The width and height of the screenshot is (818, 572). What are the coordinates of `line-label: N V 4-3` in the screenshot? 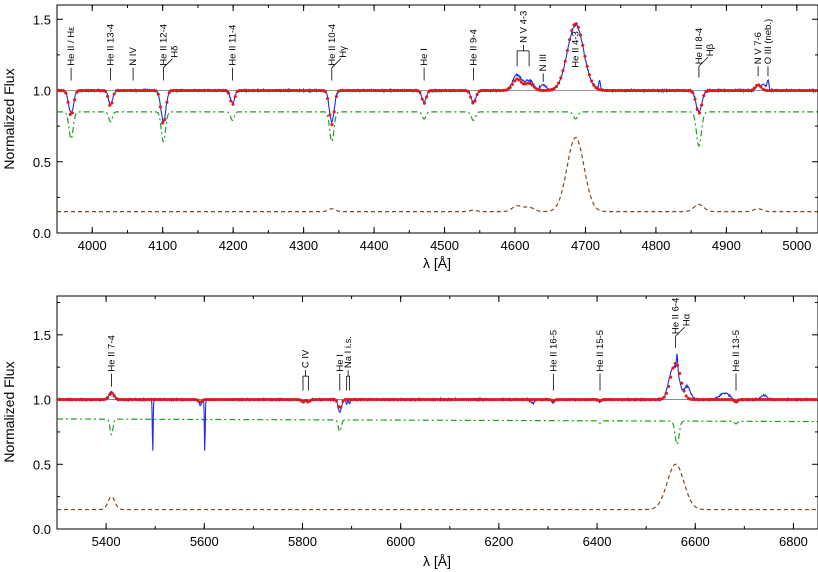 It's located at (523, 27).